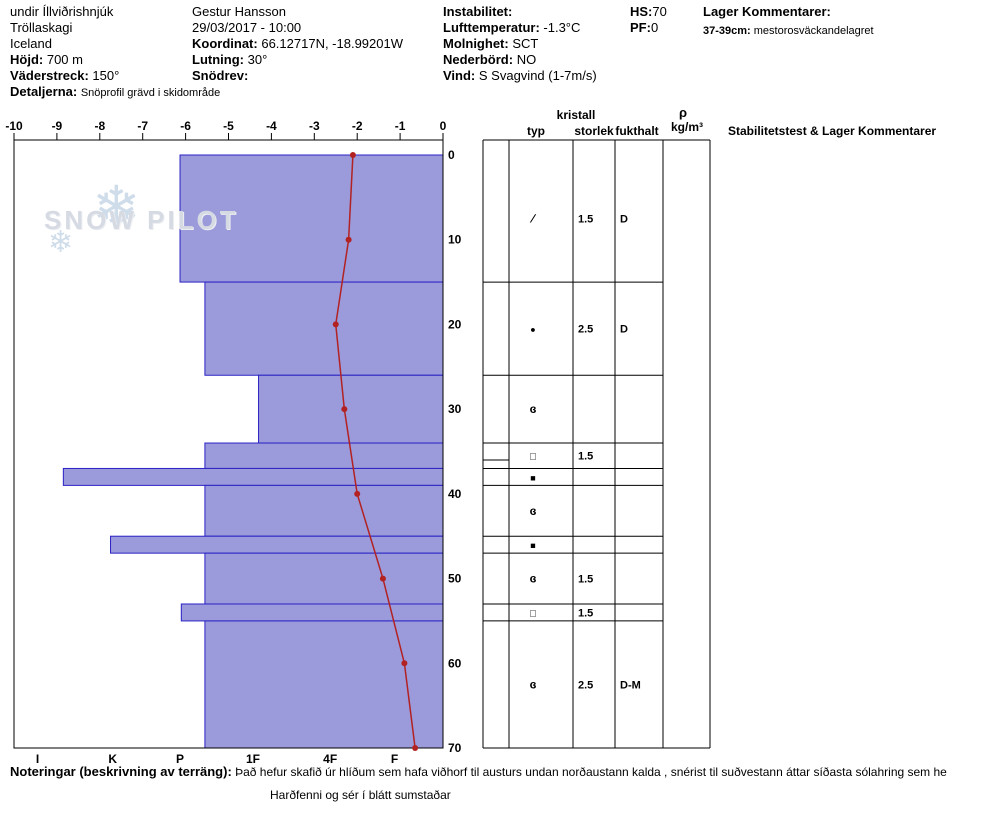 The height and width of the screenshot is (840, 994). I want to click on details-row: Detaljerna: Snöprofil grävd i skidområde, so click(115, 92).